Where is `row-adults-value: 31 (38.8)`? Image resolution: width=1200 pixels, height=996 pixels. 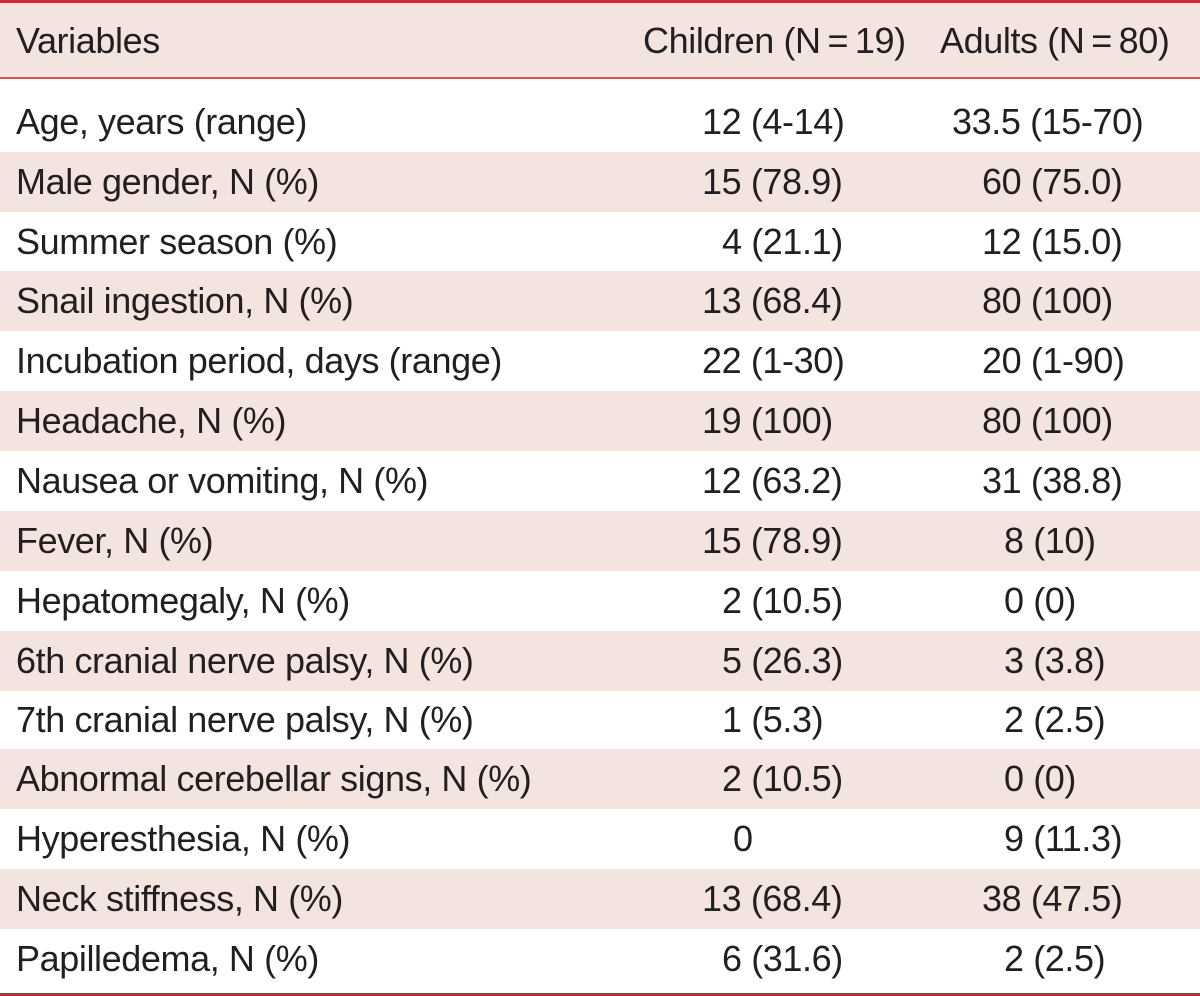 row-adults-value: 31 (38.8) is located at coordinates (1052, 480).